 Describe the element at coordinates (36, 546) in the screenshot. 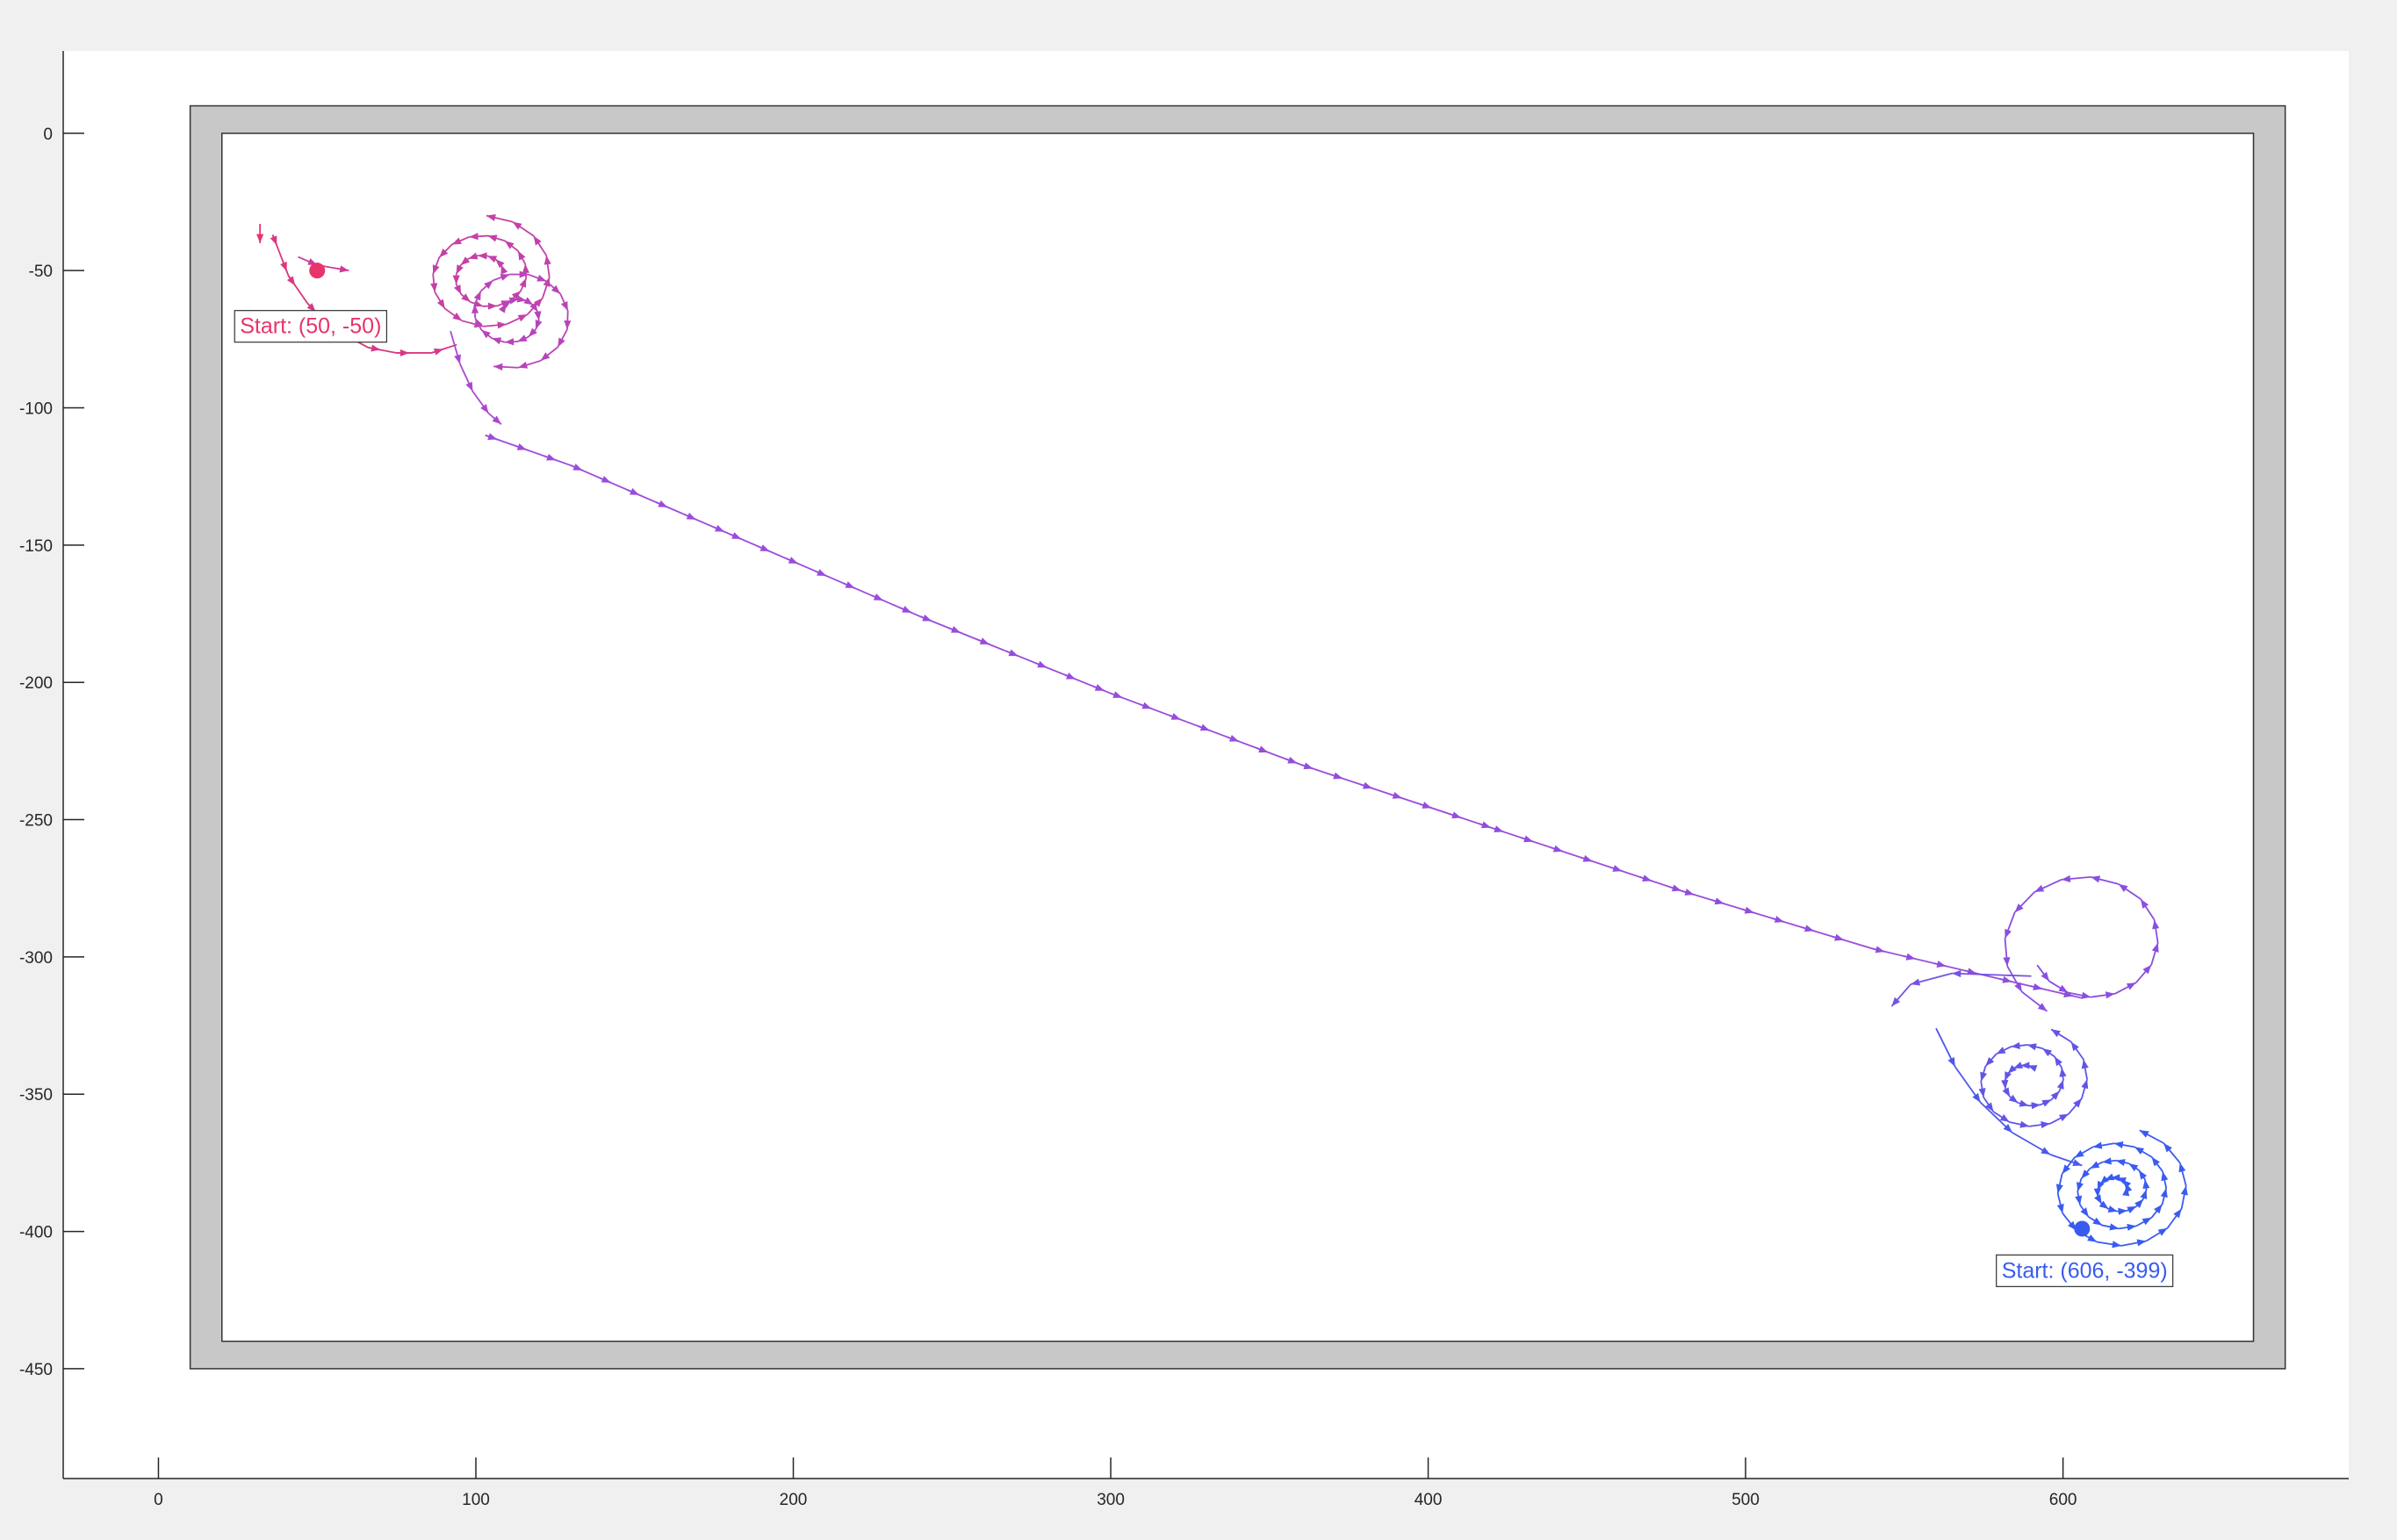

I see `y-tick-label-3: -150` at that location.